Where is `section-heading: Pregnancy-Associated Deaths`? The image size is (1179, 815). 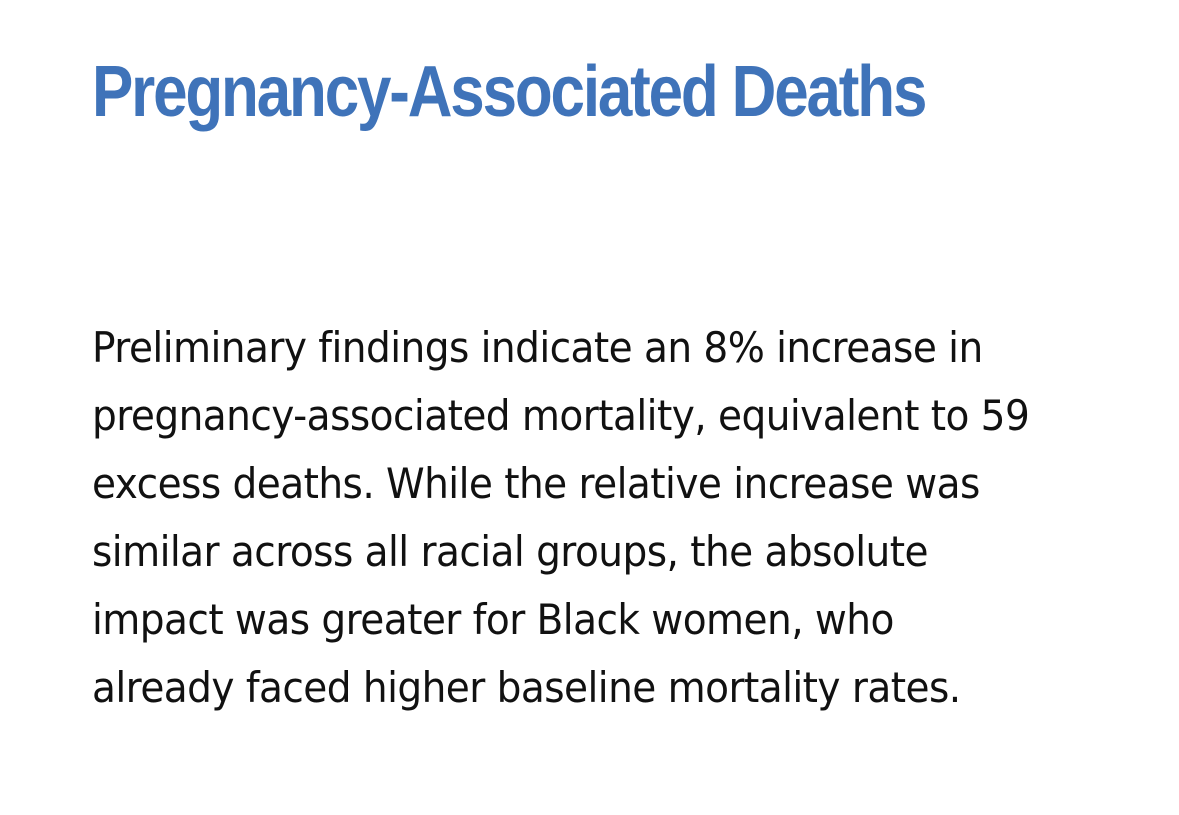 section-heading: Pregnancy-Associated Deaths is located at coordinates (509, 92).